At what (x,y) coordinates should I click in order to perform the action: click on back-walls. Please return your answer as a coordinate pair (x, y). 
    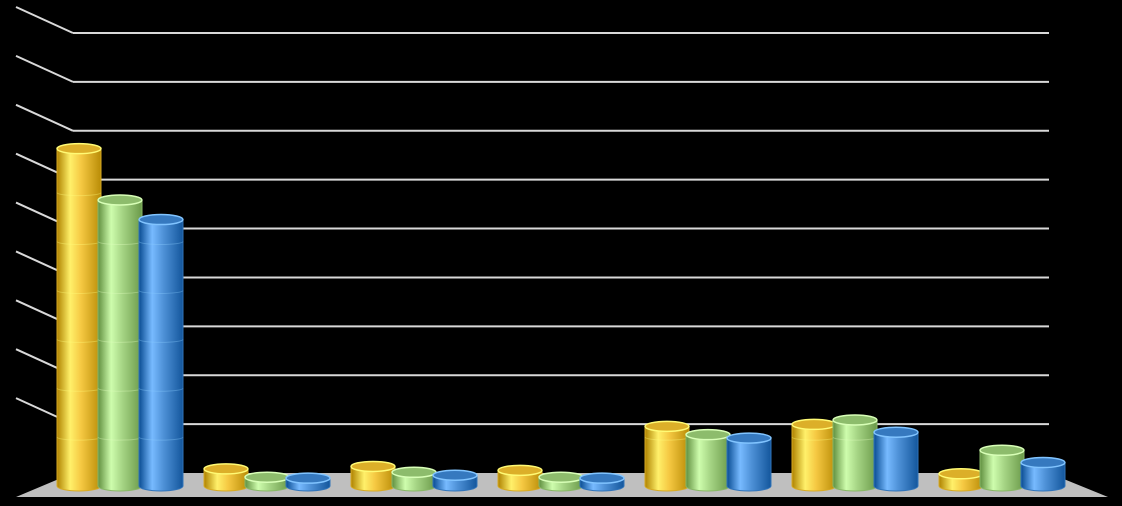
    Looking at the image, I should click on (44, 216).